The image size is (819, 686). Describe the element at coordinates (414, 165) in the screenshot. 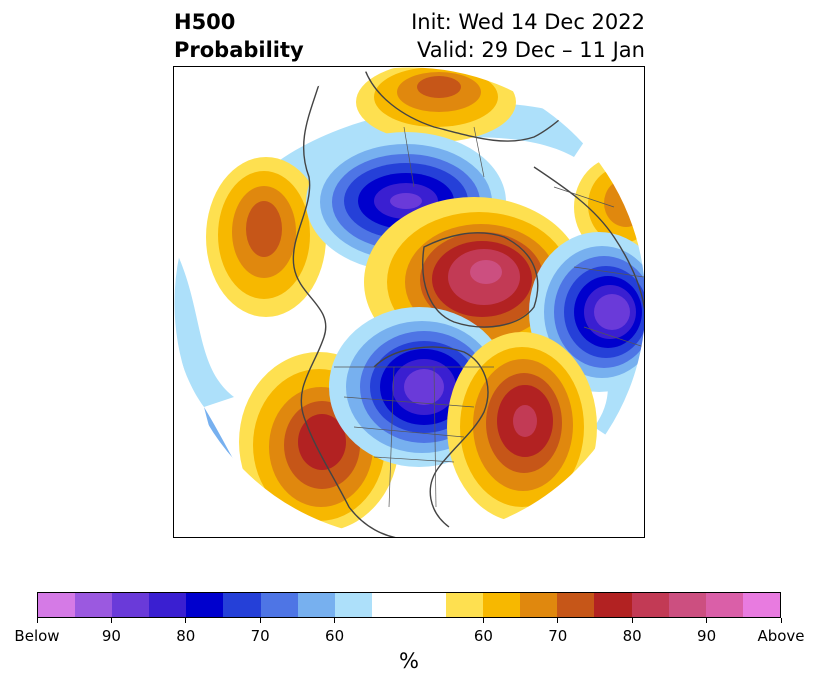

I see `negative-band-north` at that location.